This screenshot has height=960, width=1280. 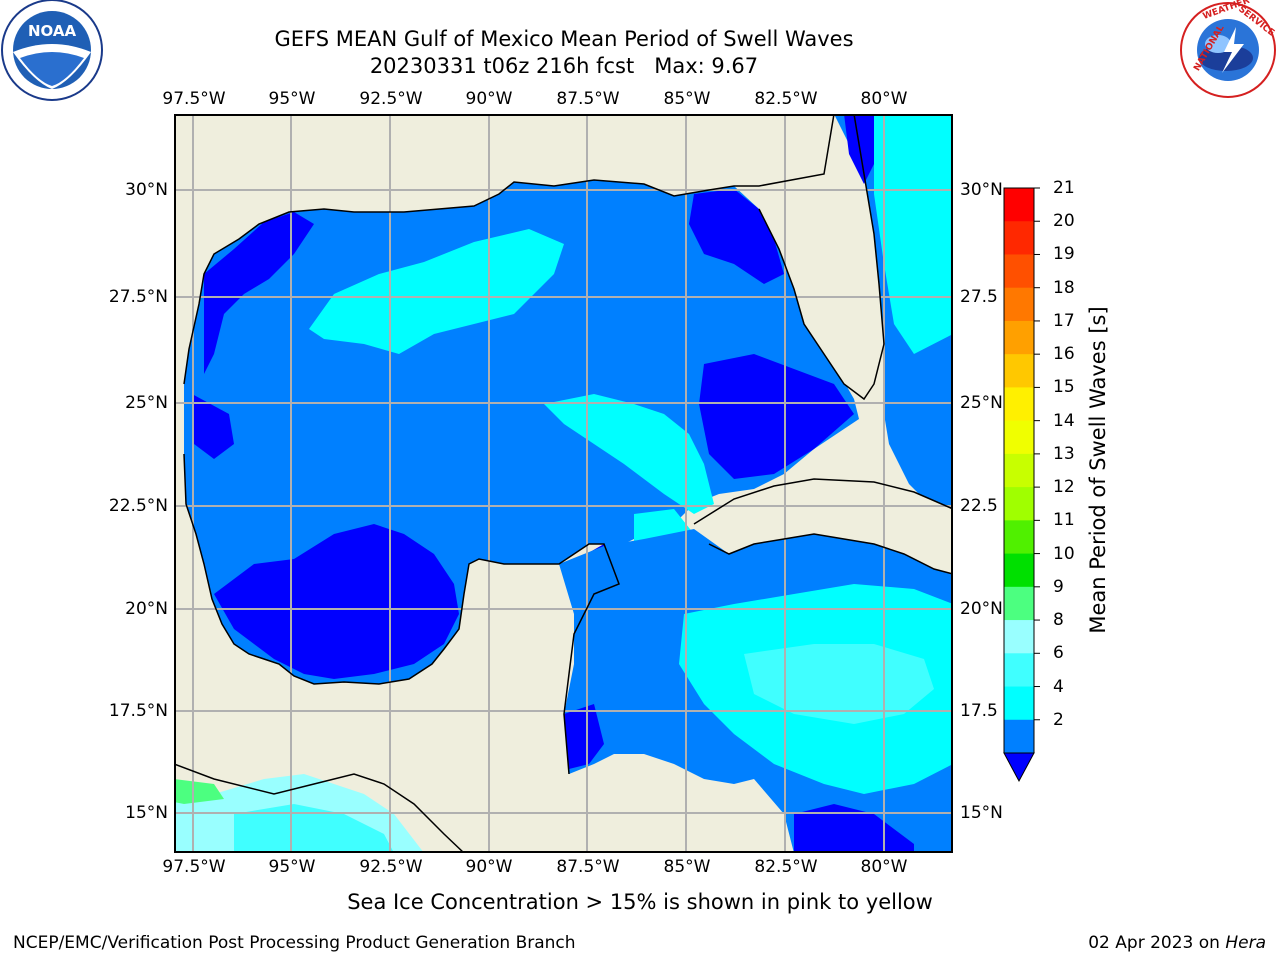 What do you see at coordinates (1064, 354) in the screenshot?
I see `colorbar-level-label: 16` at bounding box center [1064, 354].